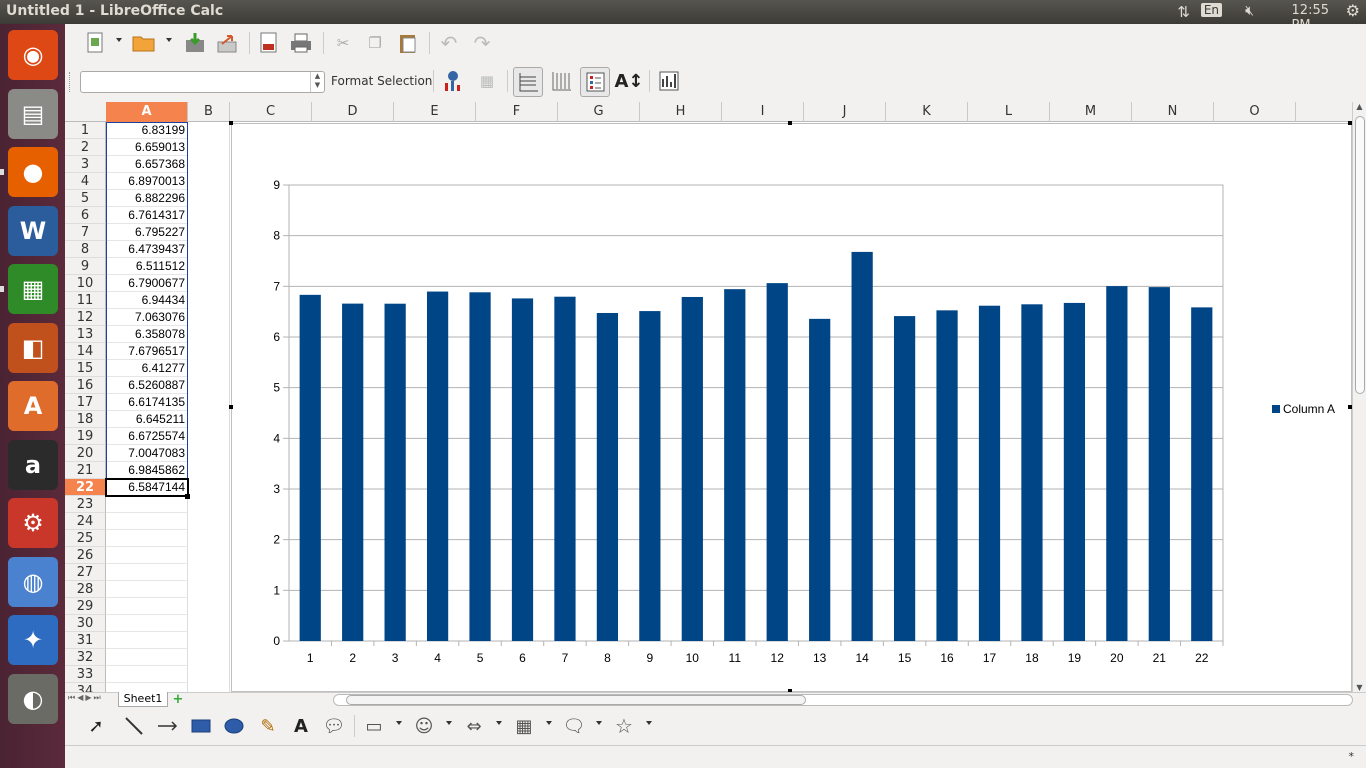 This screenshot has height=768, width=1366. What do you see at coordinates (147, 538) in the screenshot?
I see `cell-a25` at bounding box center [147, 538].